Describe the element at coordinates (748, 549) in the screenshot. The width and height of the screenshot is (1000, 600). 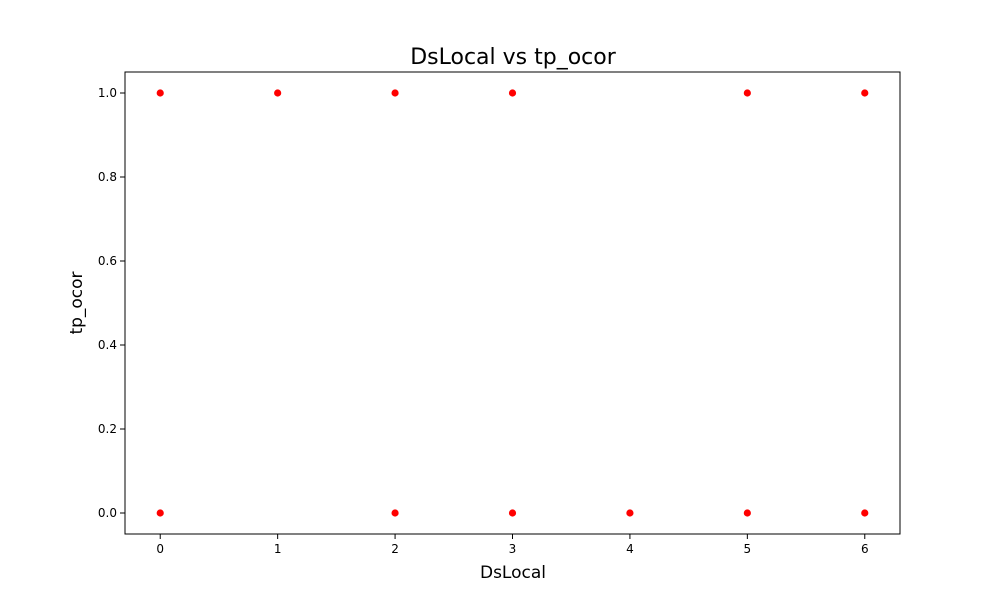
I see `x-tick-label: 5` at that location.